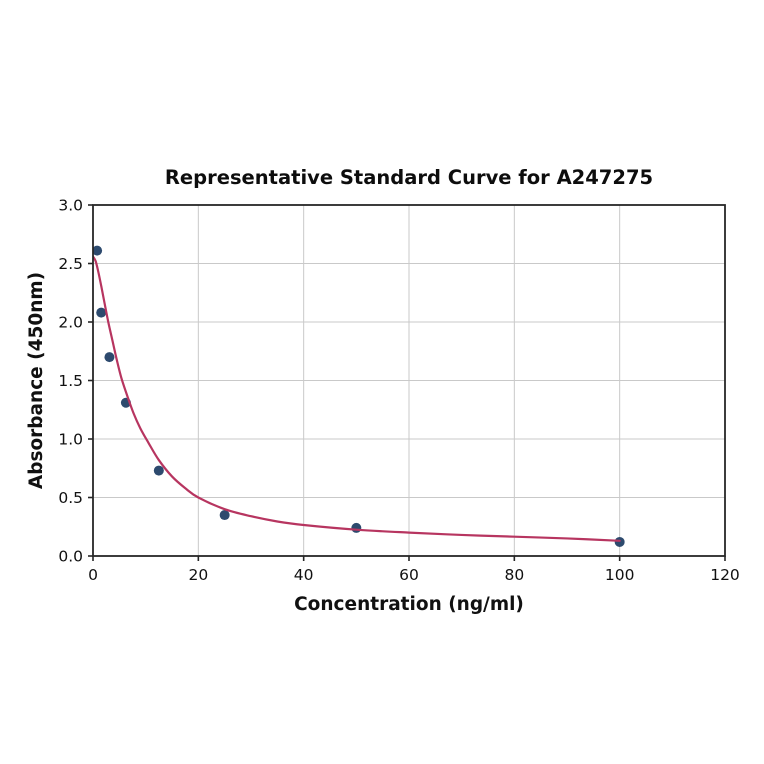 The image size is (764, 764). What do you see at coordinates (409, 575) in the screenshot?
I see `x-tick-label: 60` at bounding box center [409, 575].